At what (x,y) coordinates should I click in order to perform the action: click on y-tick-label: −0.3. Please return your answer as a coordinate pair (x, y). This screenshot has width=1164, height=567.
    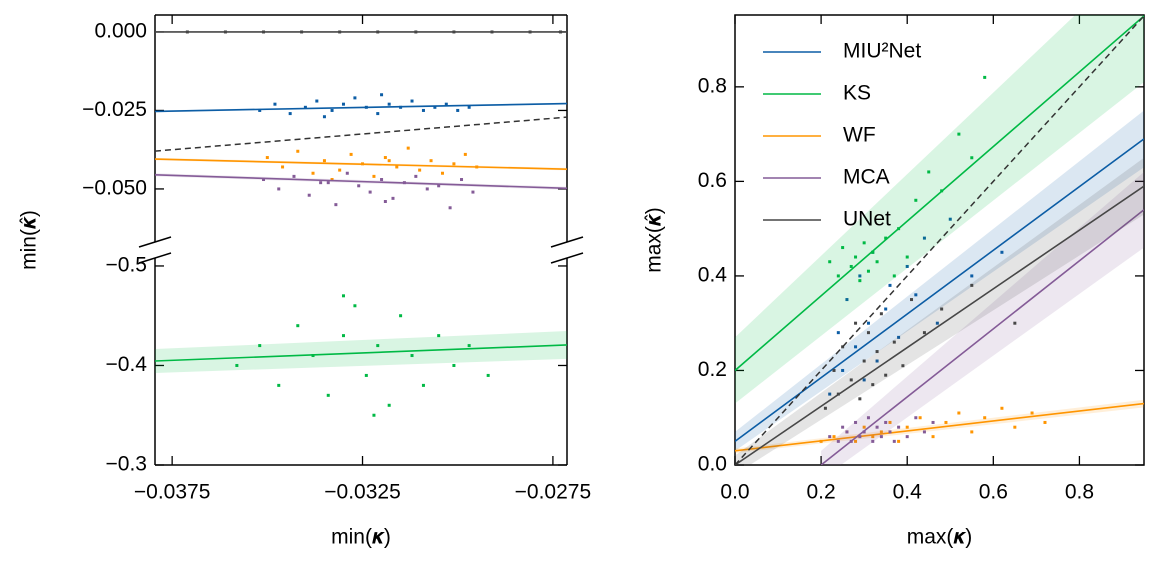
    Looking at the image, I should click on (126, 464).